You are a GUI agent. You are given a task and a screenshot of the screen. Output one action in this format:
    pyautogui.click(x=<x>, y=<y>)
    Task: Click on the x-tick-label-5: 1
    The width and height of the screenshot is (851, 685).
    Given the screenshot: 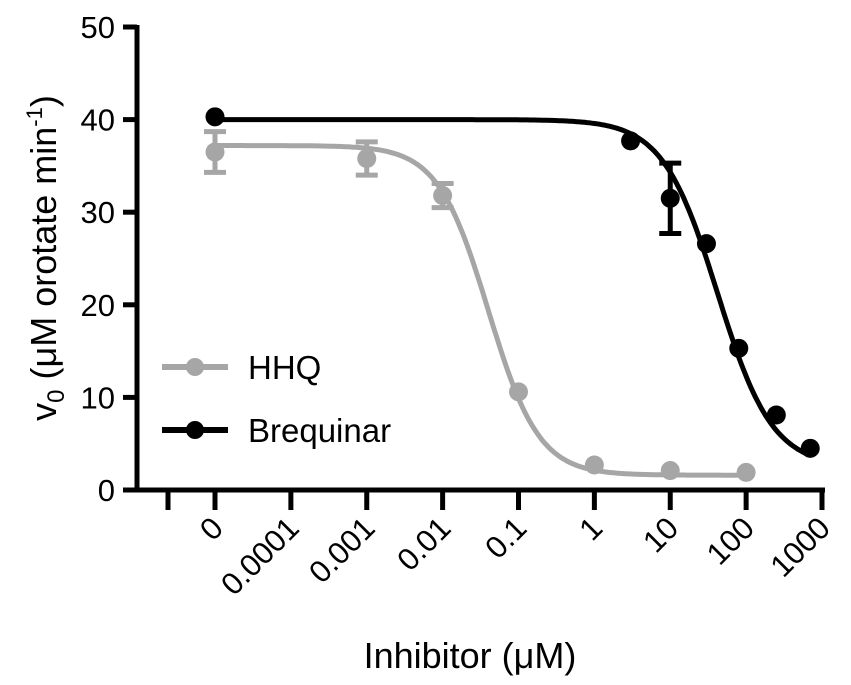 What is the action you would take?
    pyautogui.click(x=590, y=528)
    